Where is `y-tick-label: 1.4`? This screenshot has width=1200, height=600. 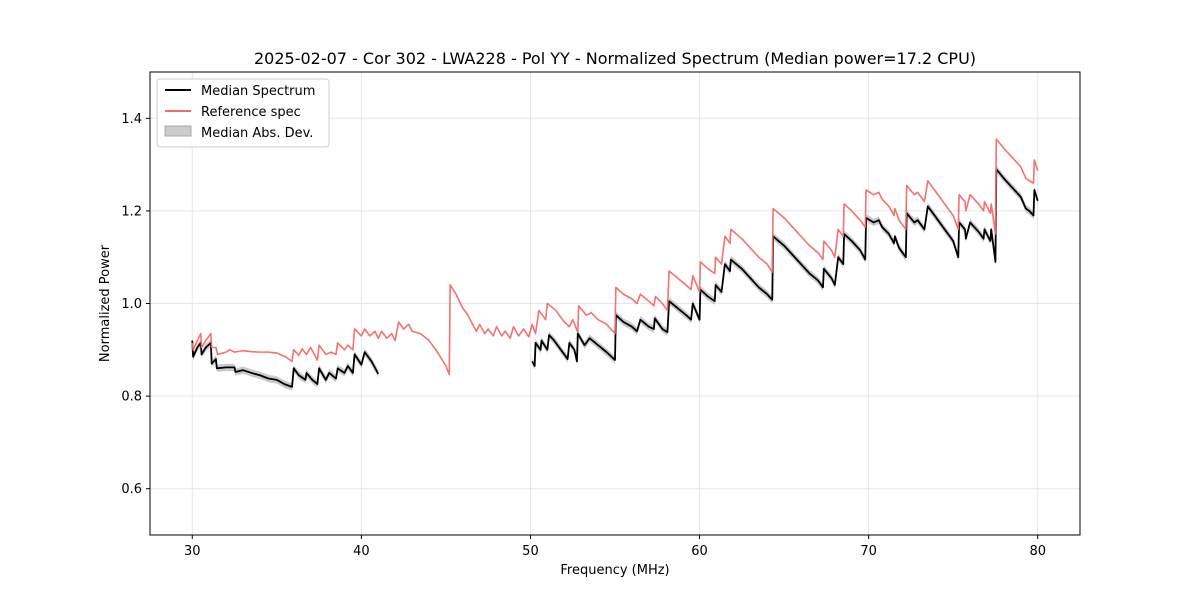
y-tick-label: 1.4 is located at coordinates (131, 119).